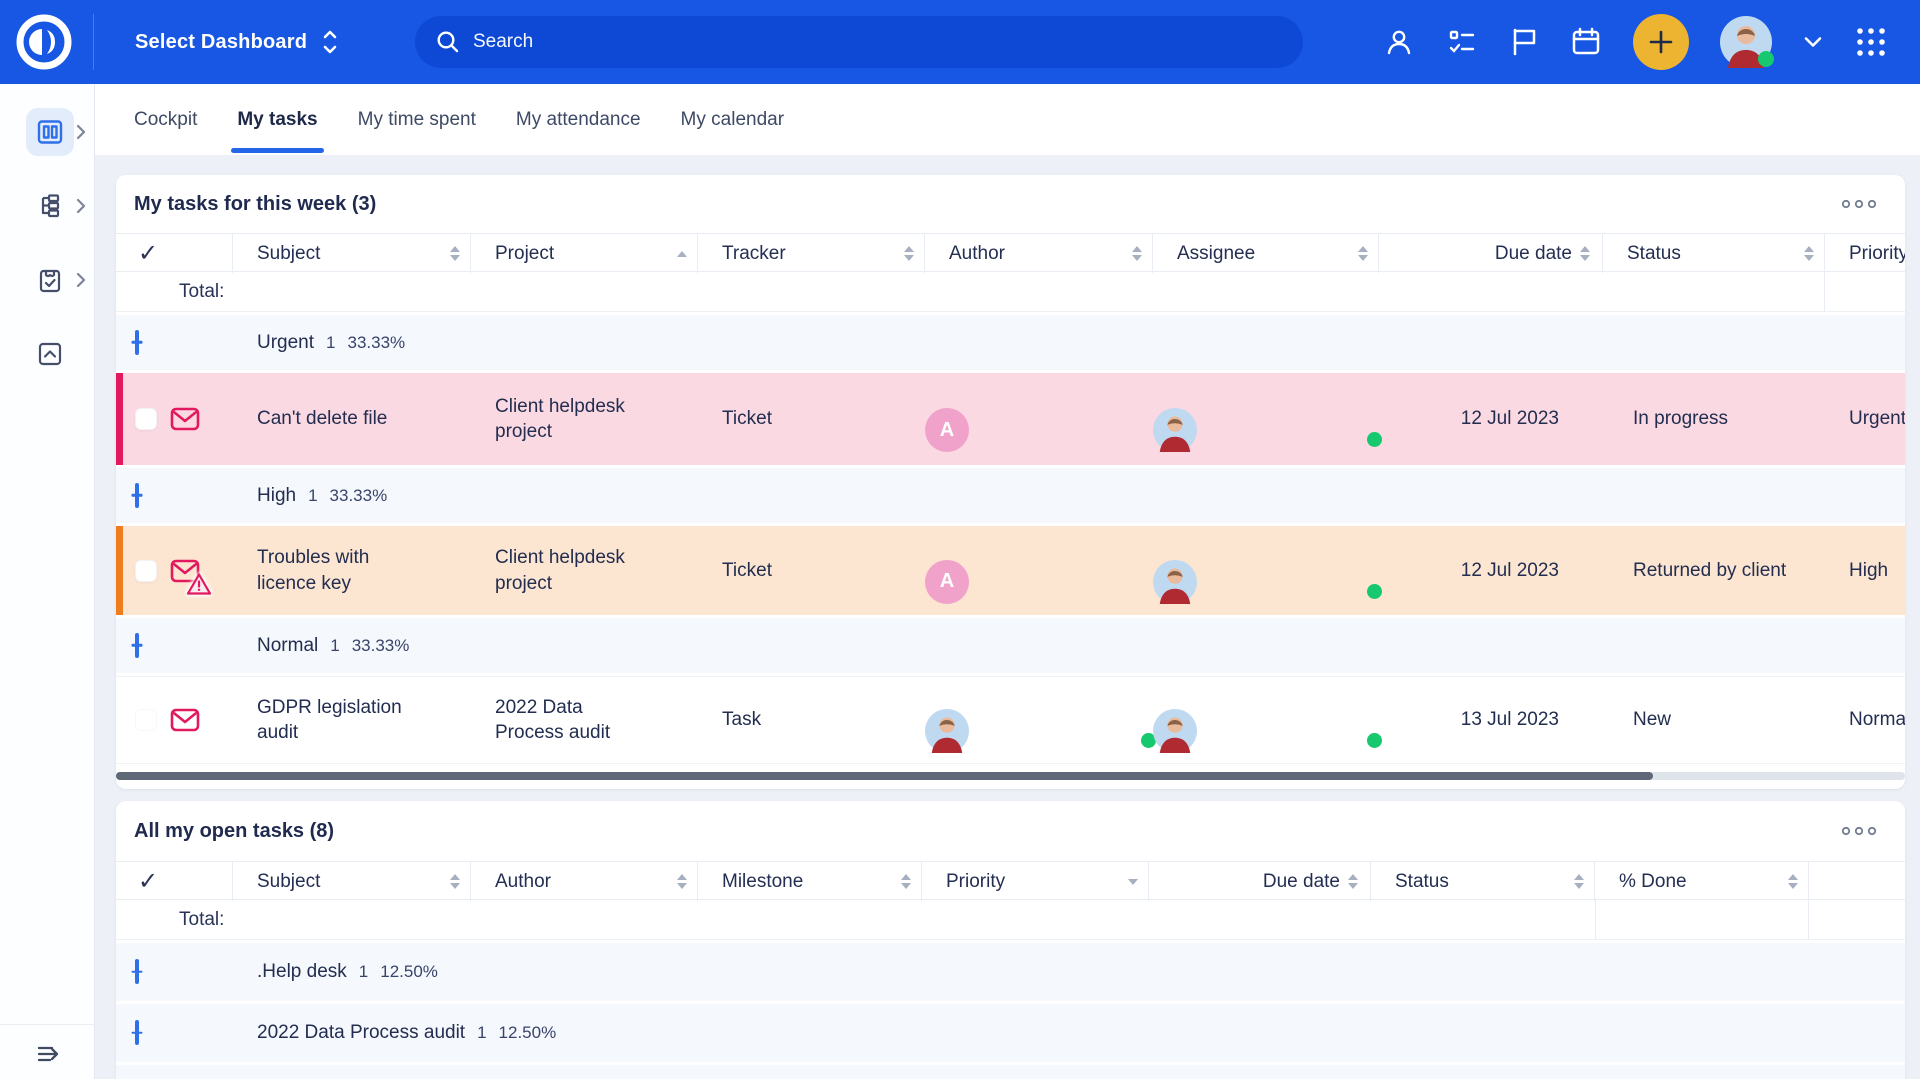 This screenshot has height=1079, width=1920. I want to click on tab-cockpit: Cockpit, so click(165, 119).